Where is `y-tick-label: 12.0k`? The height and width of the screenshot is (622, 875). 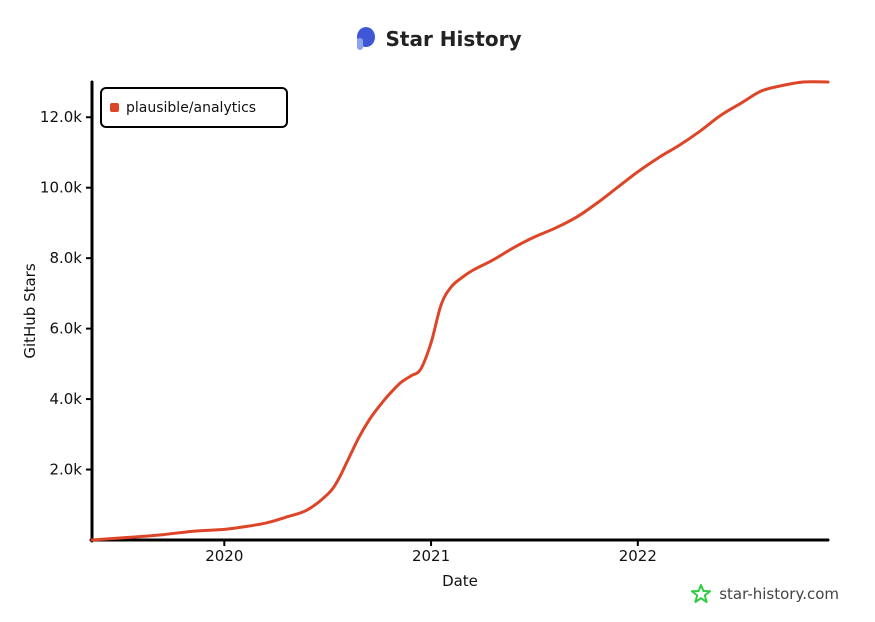 y-tick-label: 12.0k is located at coordinates (61, 117).